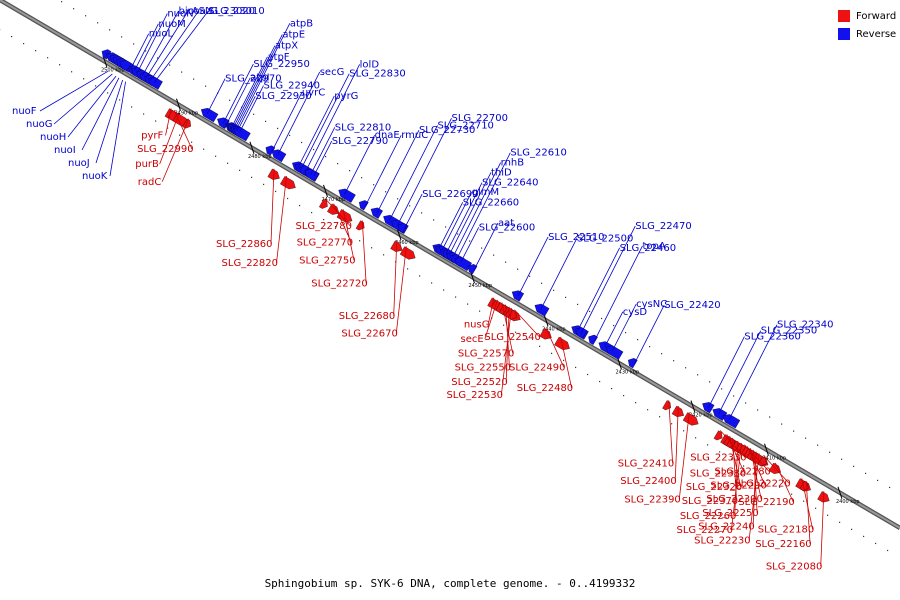 The image size is (900, 600). Describe the element at coordinates (367, 316) in the screenshot. I see `forward-gene-label: SLG_22680` at that location.